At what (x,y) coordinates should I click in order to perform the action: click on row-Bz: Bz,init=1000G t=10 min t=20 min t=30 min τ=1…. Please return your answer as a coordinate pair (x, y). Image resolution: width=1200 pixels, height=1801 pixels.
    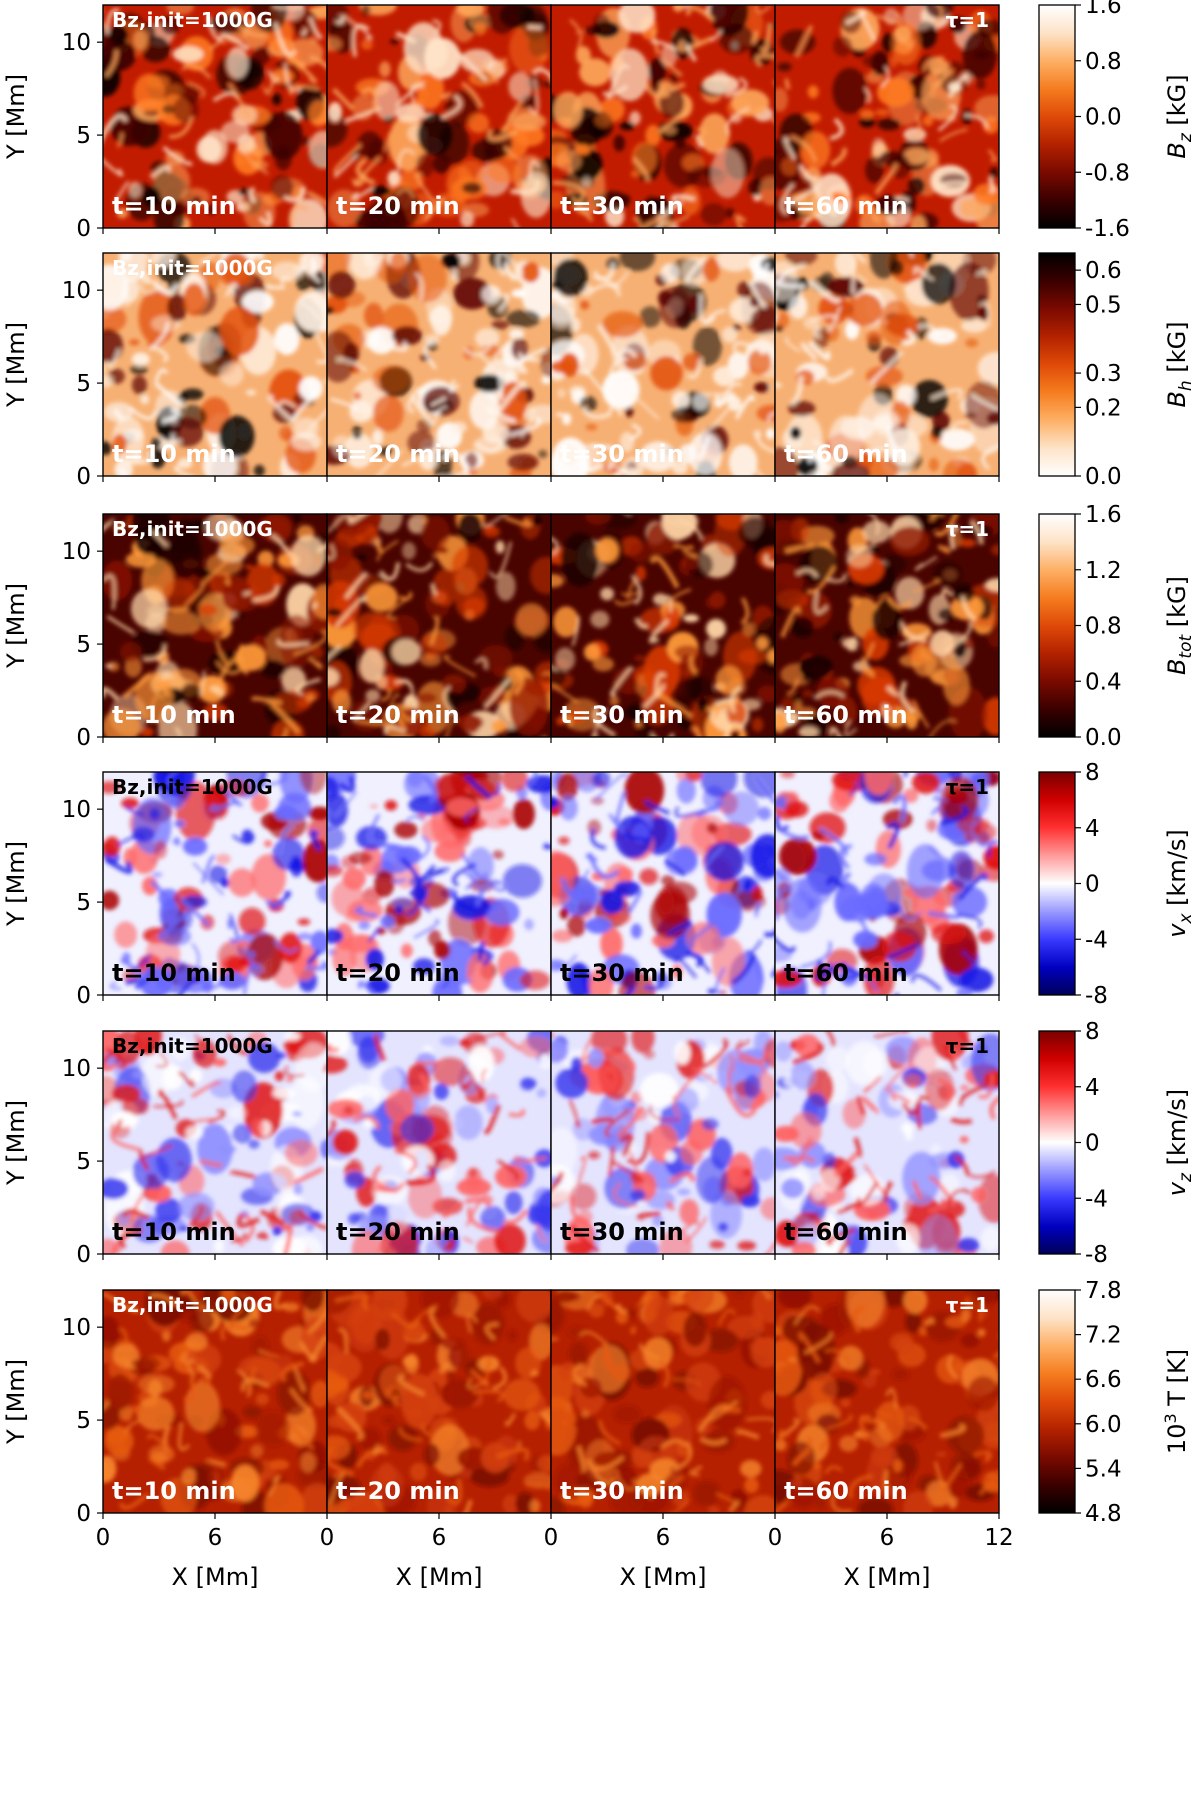
    Looking at the image, I should click on (599, 121).